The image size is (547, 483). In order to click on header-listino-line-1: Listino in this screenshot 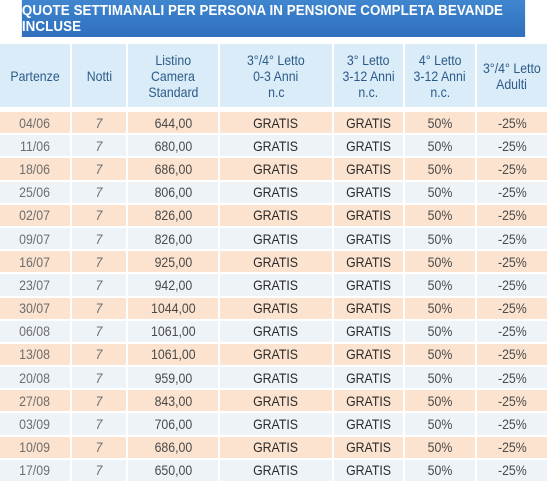, I will do `click(173, 59)`.